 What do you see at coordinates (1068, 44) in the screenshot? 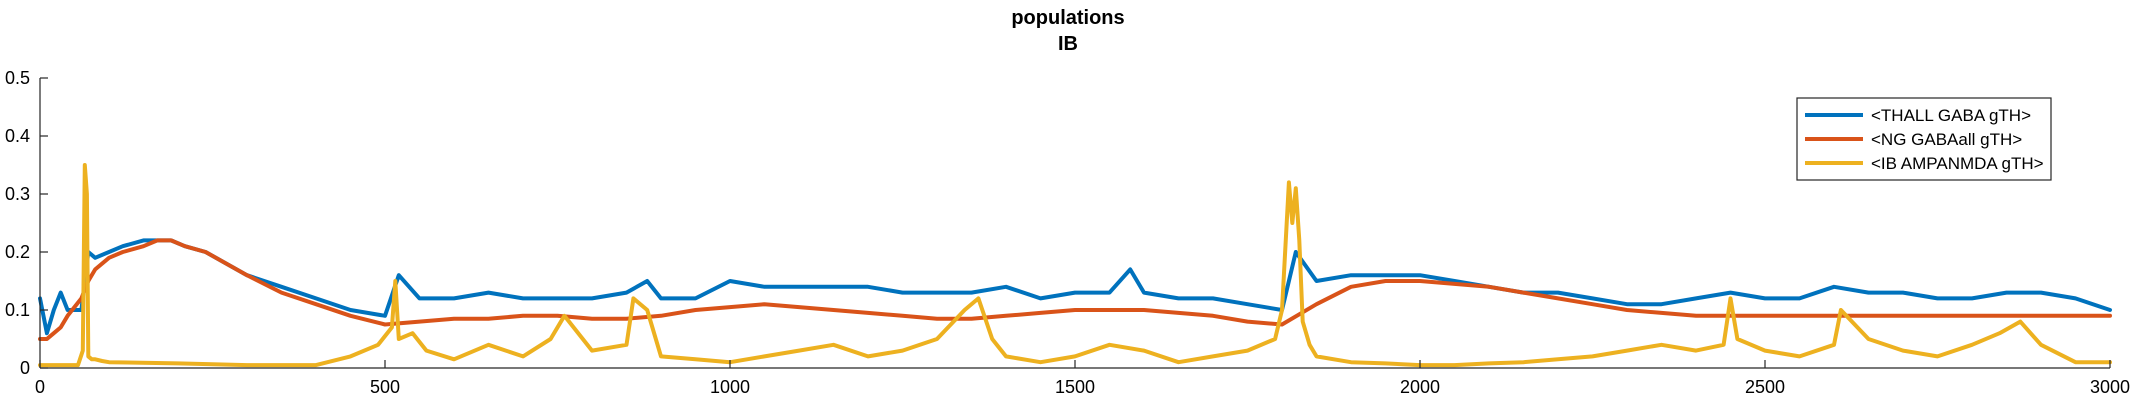
I see `chart-subtitle: IB` at bounding box center [1068, 44].